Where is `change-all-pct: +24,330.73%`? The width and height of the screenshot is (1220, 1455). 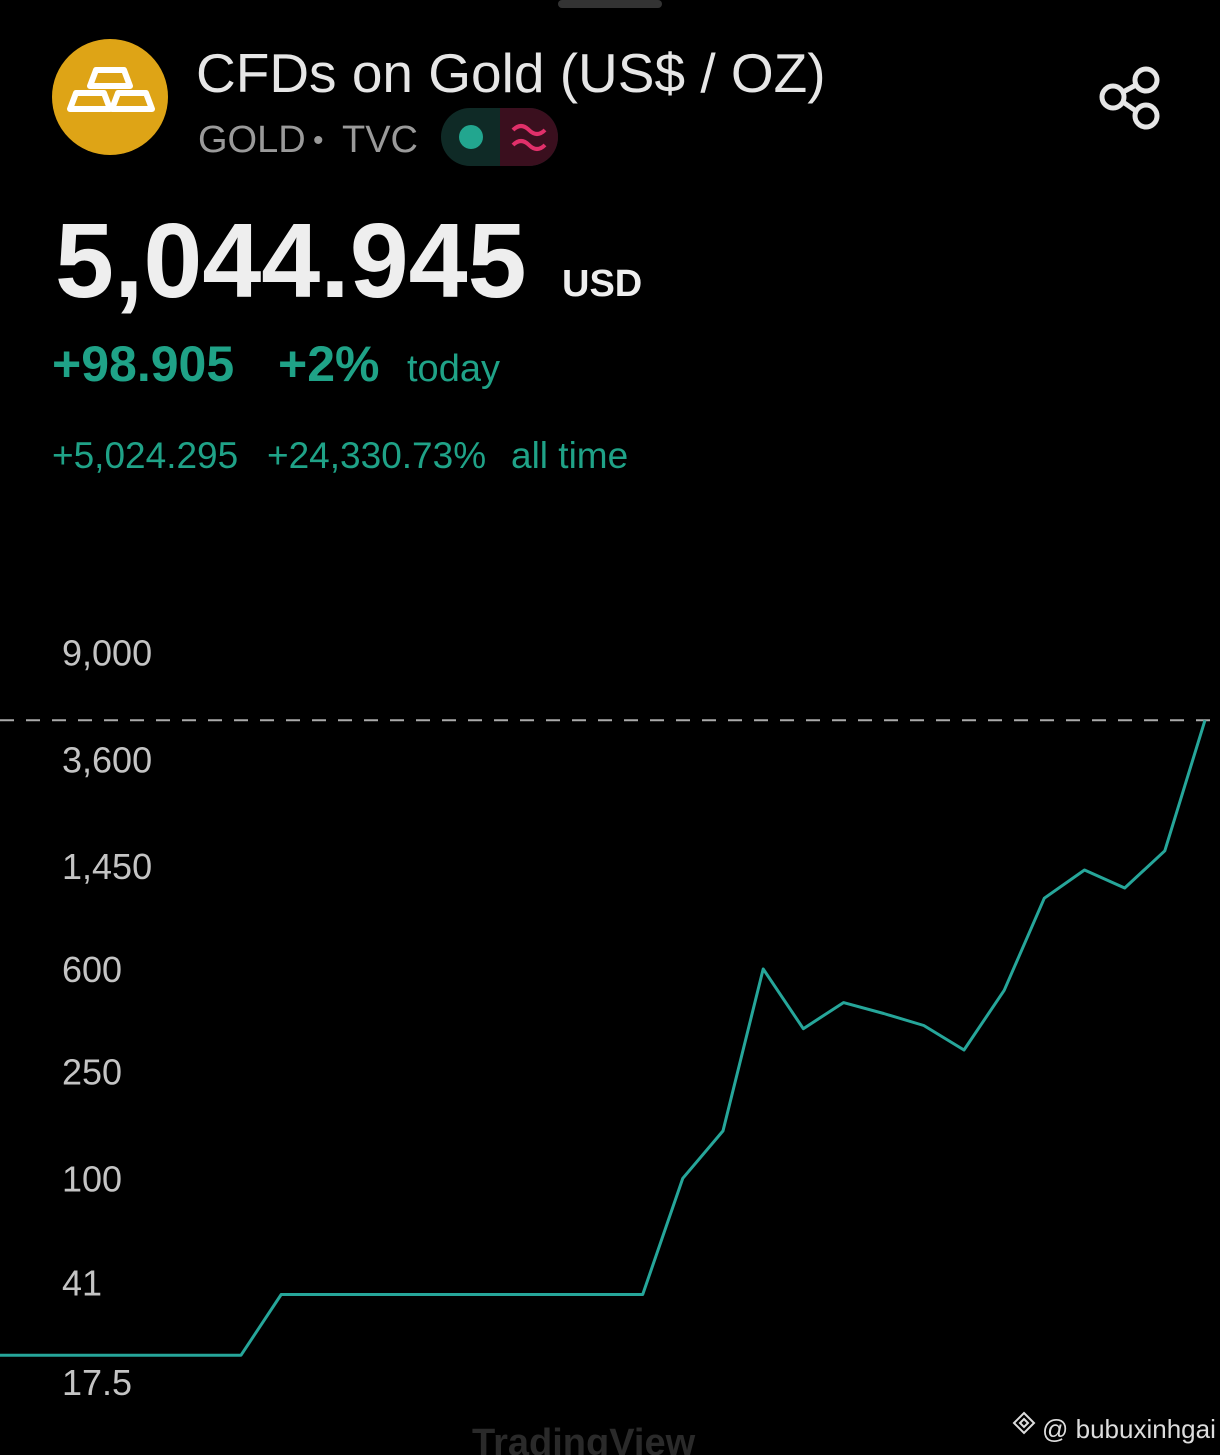 change-all-pct: +24,330.73% is located at coordinates (376, 455).